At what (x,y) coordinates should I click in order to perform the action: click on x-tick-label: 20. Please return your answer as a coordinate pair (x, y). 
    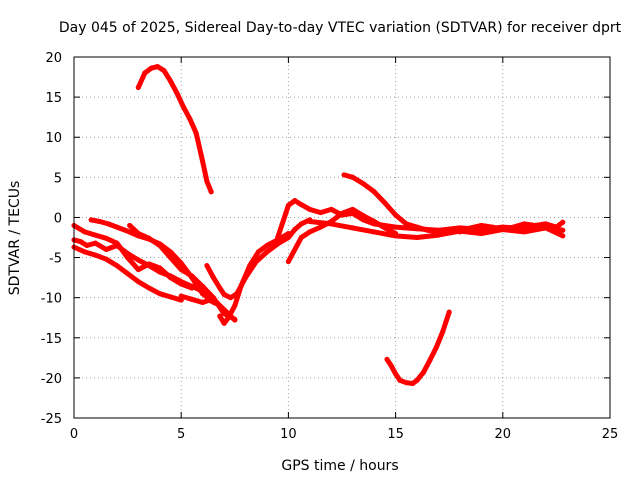
    Looking at the image, I should click on (503, 434).